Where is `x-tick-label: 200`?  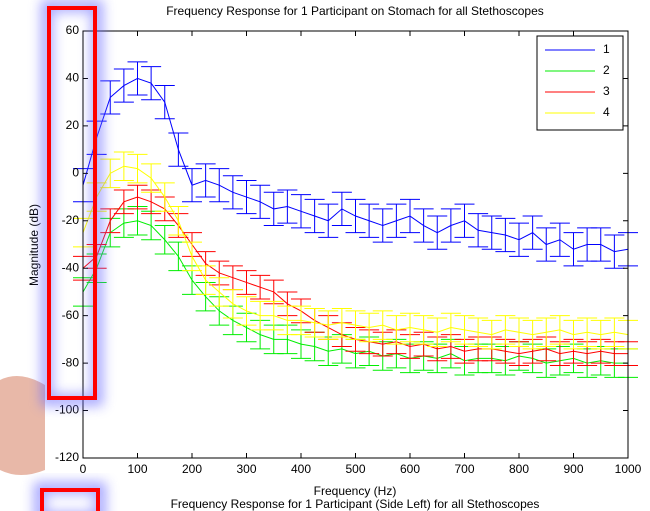 x-tick-label: 200 is located at coordinates (192, 469).